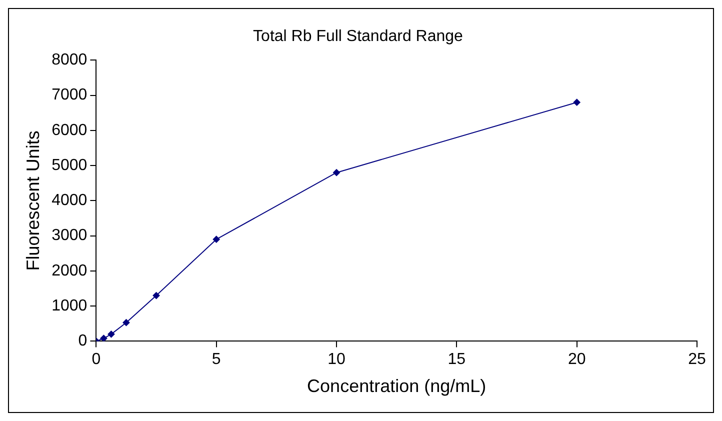 This screenshot has height=421, width=722. What do you see at coordinates (70, 130) in the screenshot?
I see `y-tick-label: 6000` at bounding box center [70, 130].